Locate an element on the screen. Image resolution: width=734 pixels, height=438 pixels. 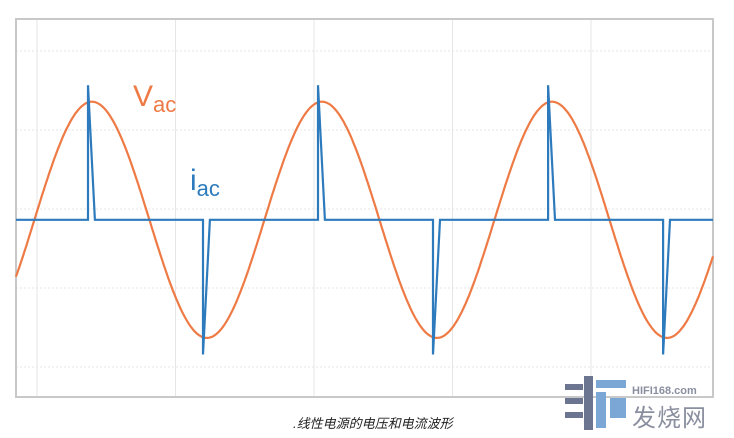
watermark-logo-icon is located at coordinates (595, 403).